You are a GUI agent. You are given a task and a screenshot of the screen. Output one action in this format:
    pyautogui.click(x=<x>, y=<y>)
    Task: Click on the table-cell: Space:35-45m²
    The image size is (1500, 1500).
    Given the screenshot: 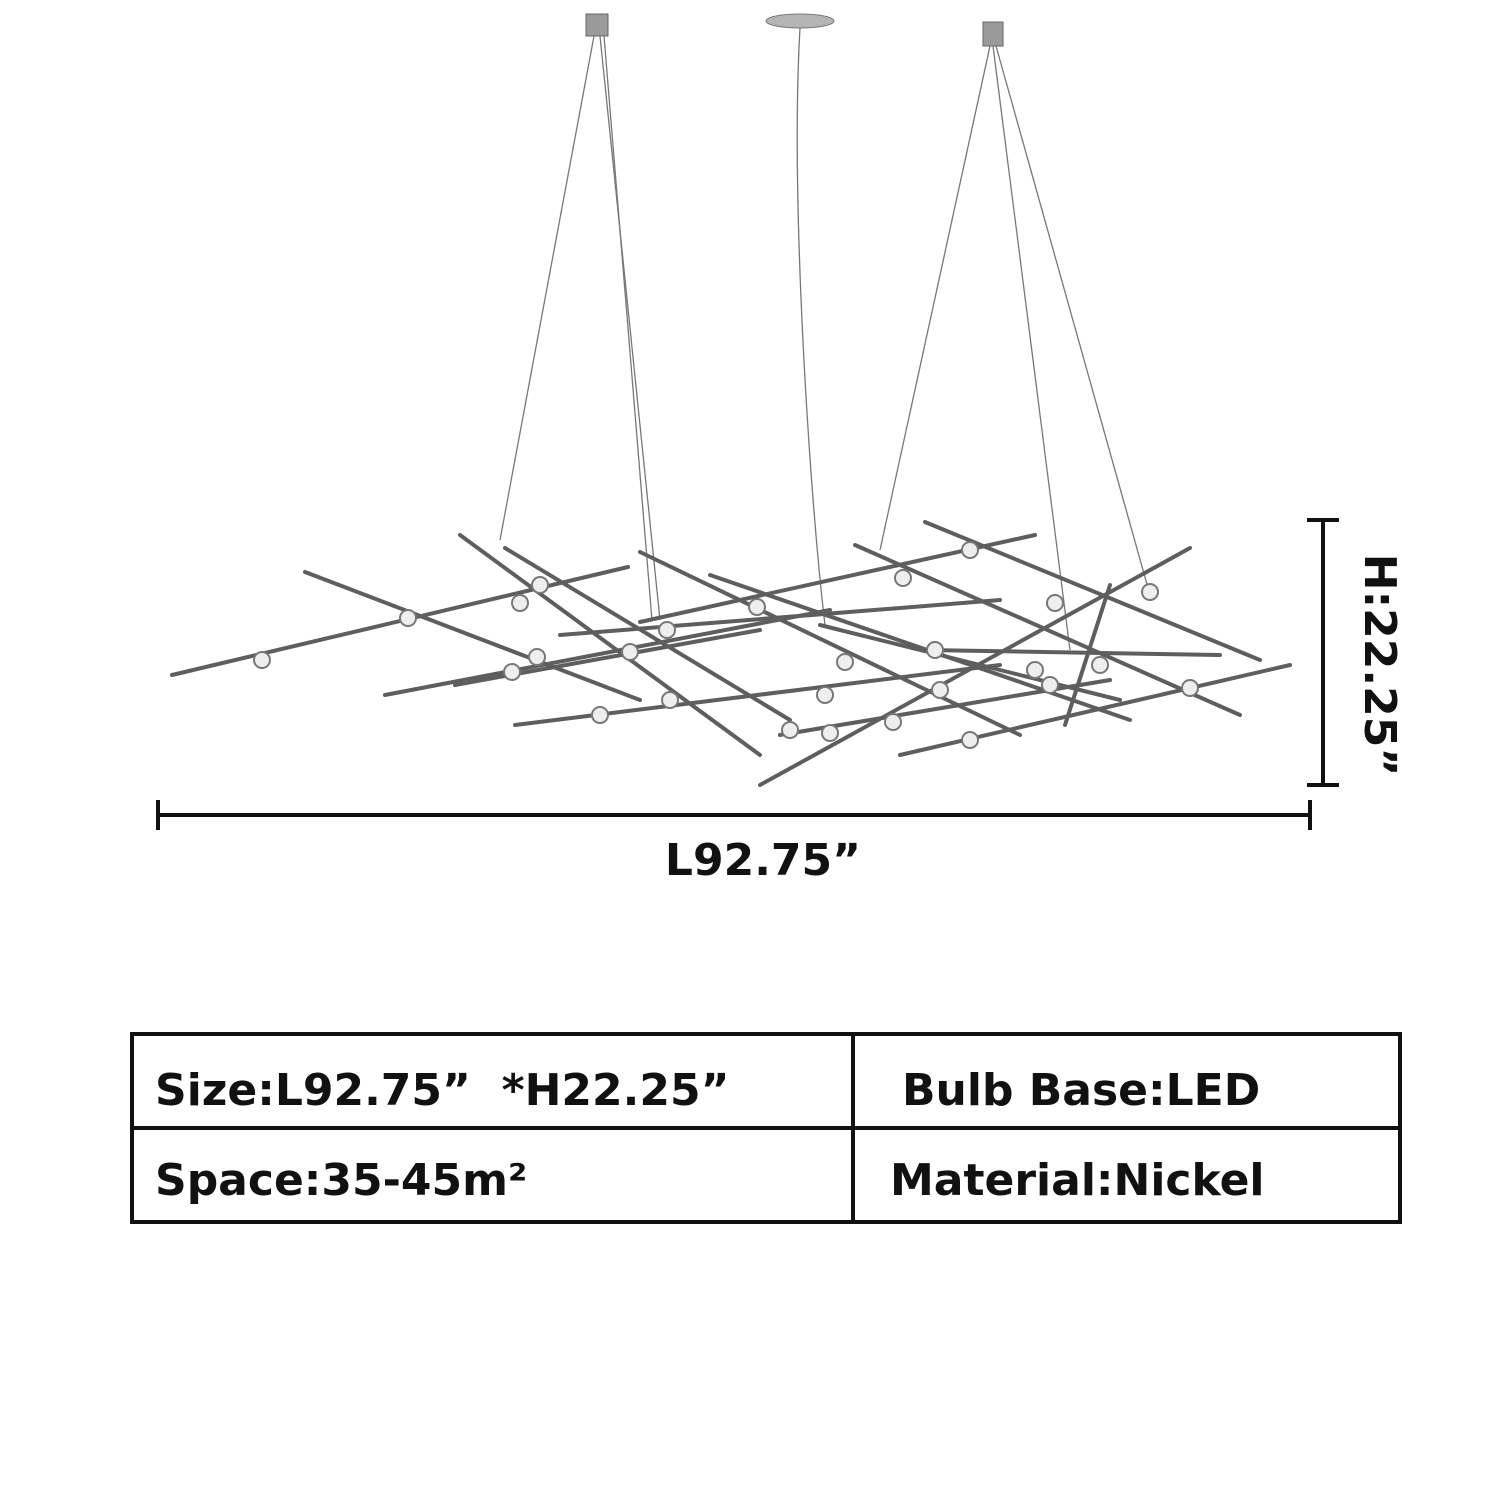 What is the action you would take?
    pyautogui.click(x=341, y=1180)
    